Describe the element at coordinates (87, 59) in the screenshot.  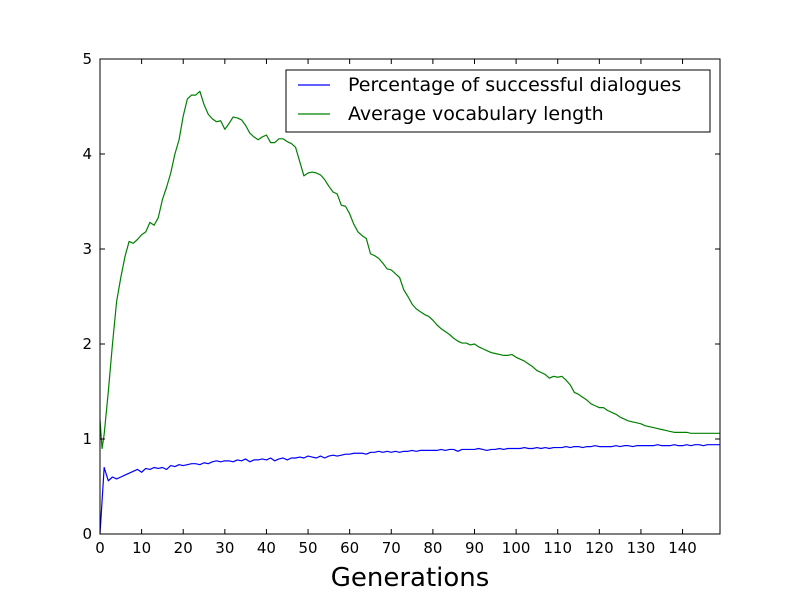
I see `y-tick-label: 5` at that location.